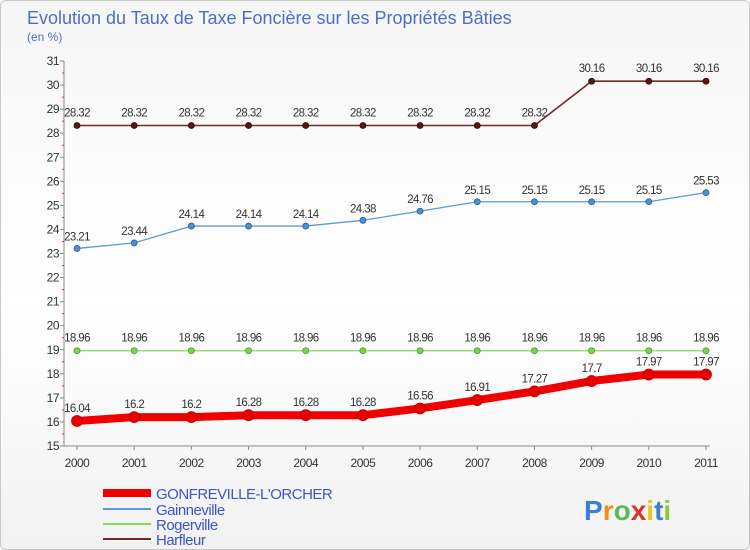 This screenshot has height=550, width=750. What do you see at coordinates (639, 510) in the screenshot?
I see `logo-letter: x` at bounding box center [639, 510].